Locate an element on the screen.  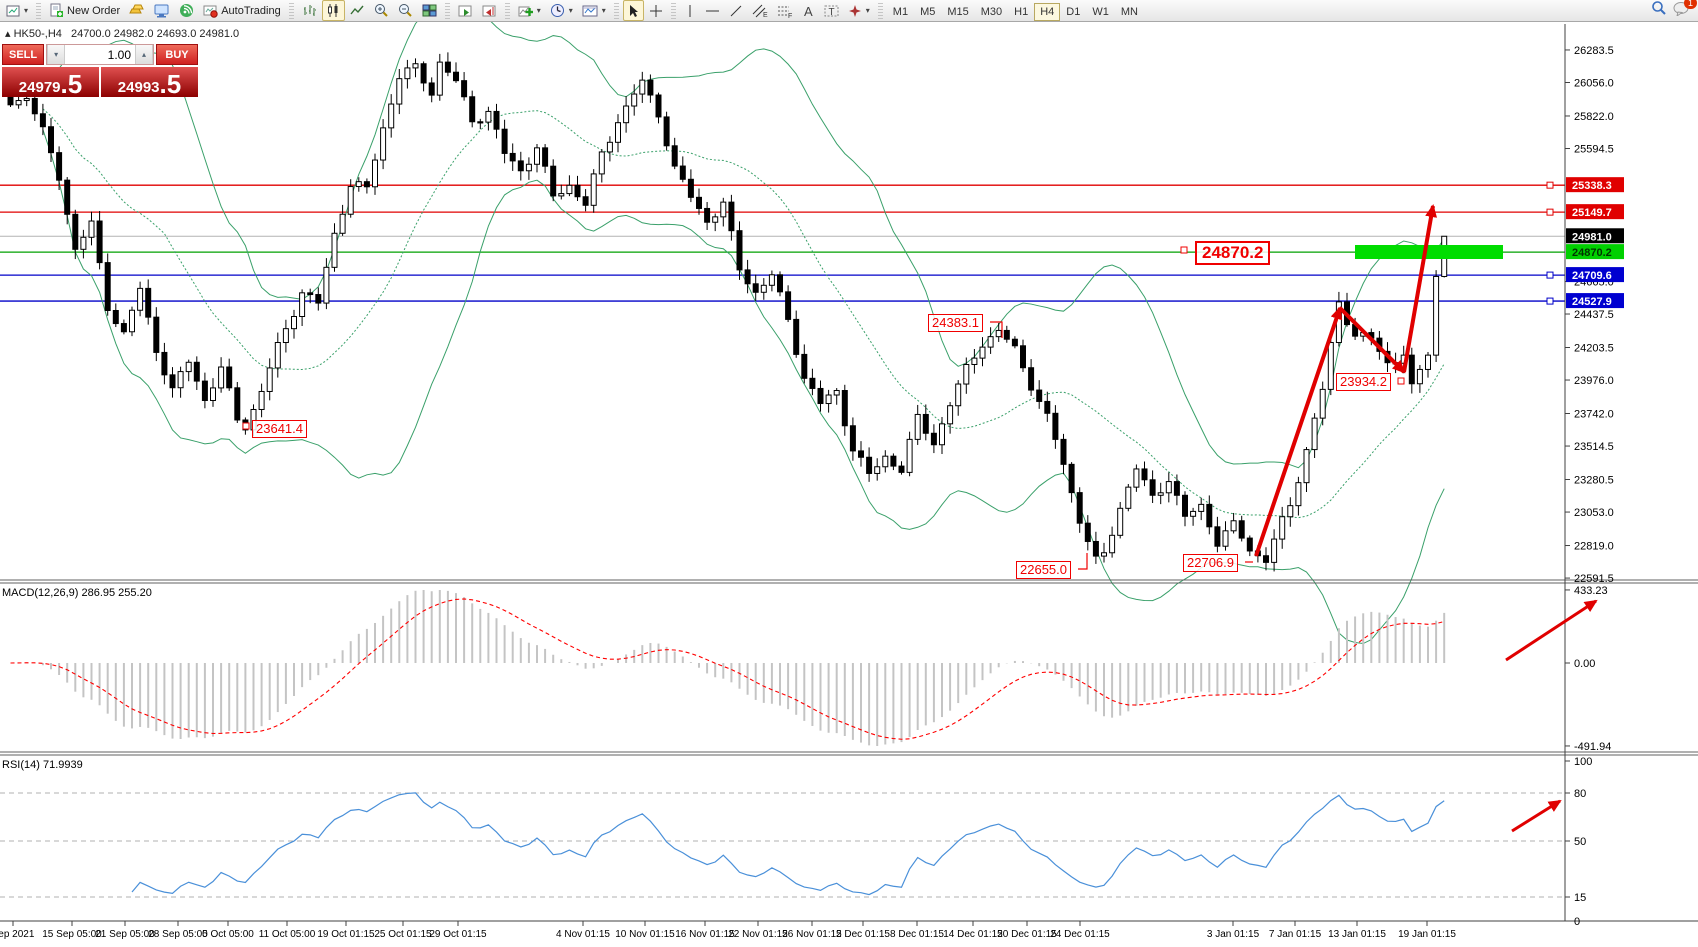
svg-text: 23280.5 is located at coordinates (1594, 481).